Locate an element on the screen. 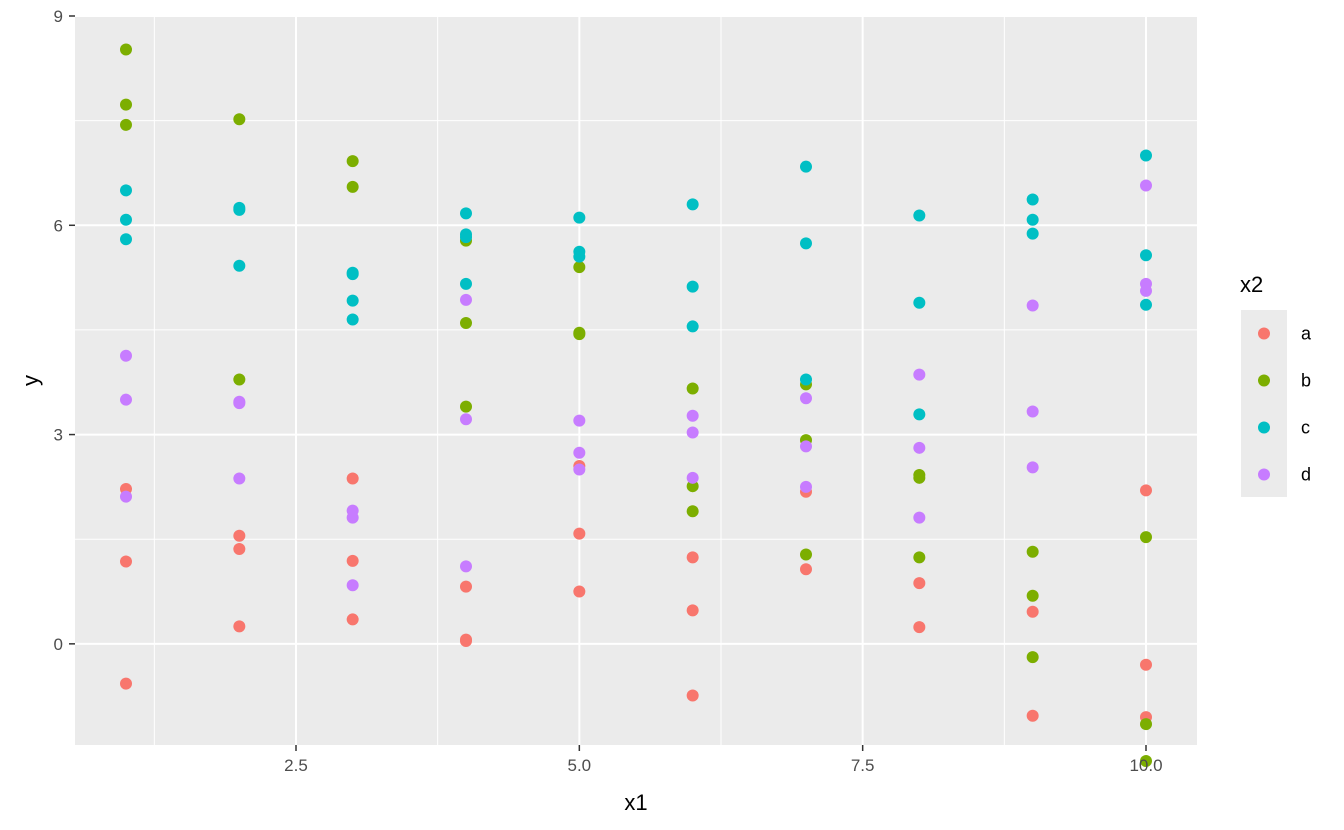 This screenshot has width=1344, height=830. legend-label-d: d is located at coordinates (1306, 475).